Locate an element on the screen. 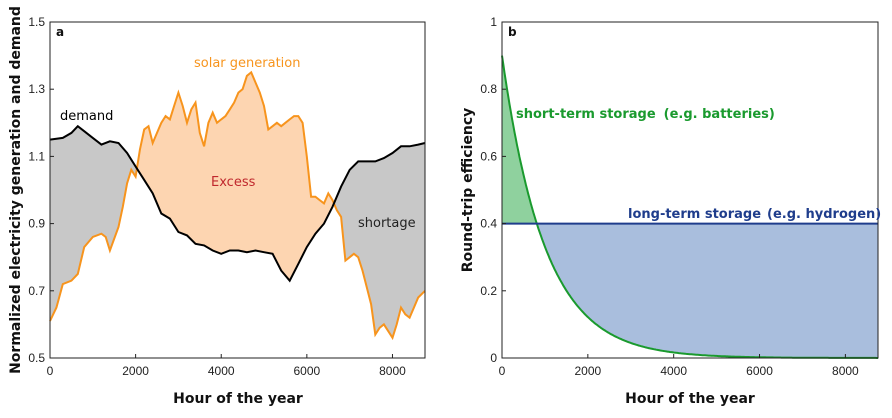 Image resolution: width=892 pixels, height=418 pixels. x-tick-label-a: 8000 is located at coordinates (392, 371).